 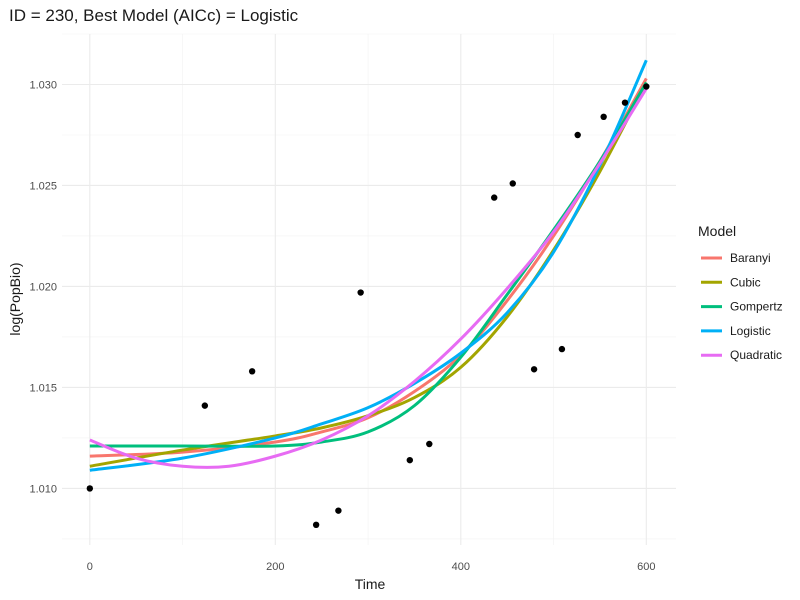 I want to click on y-tick-label: 1.025, so click(x=43, y=186).